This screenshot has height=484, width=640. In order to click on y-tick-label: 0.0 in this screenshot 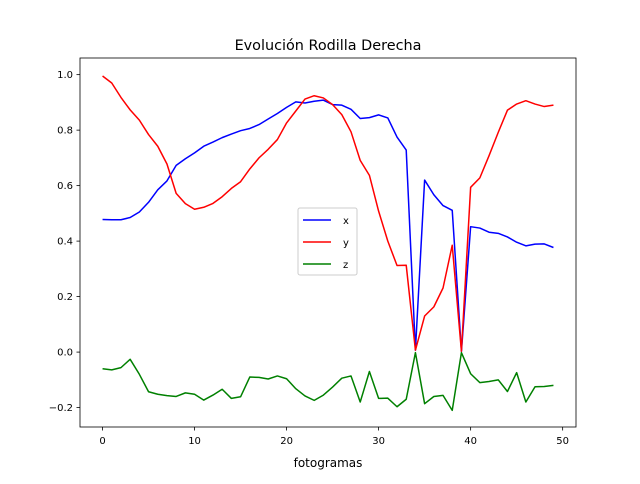, I will do `click(65, 353)`.